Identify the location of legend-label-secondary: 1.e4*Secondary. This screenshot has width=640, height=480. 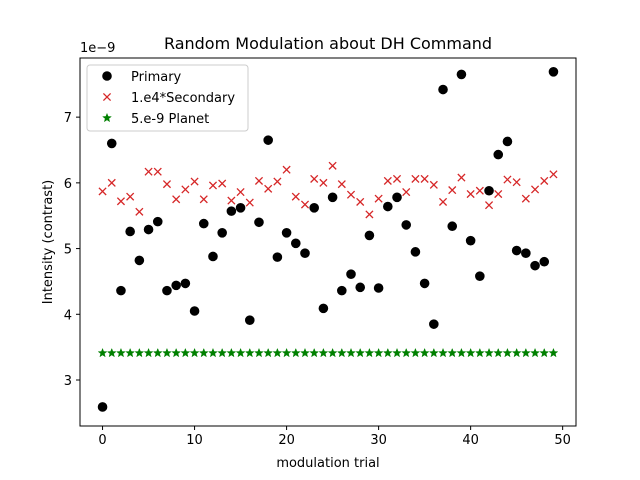
(183, 98).